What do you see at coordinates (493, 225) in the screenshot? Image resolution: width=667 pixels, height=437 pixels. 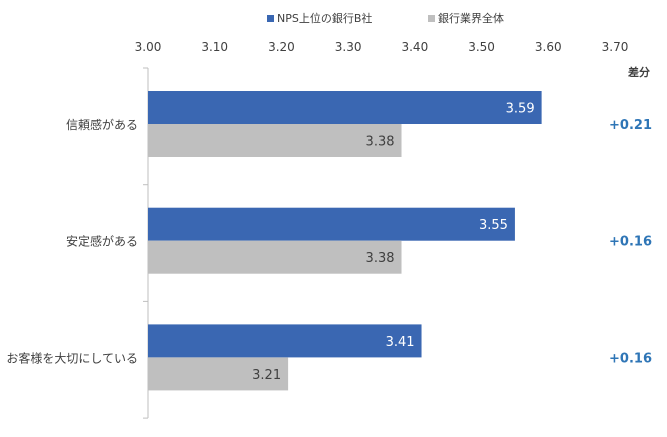 I see `bar-value-label: 3.55` at bounding box center [493, 225].